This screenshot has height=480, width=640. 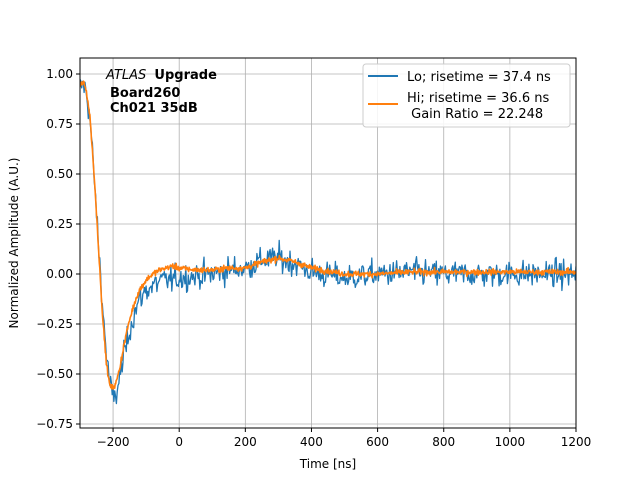 What do you see at coordinates (14, 243) in the screenshot?
I see `y-axis-label: Normalized Amplitude (A.U.)` at bounding box center [14, 243].